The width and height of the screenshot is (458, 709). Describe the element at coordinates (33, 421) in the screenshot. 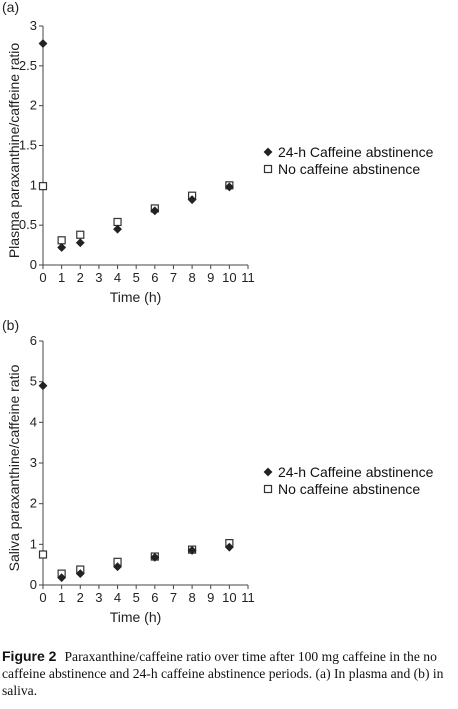

I see `y-tick-label: 4` at that location.